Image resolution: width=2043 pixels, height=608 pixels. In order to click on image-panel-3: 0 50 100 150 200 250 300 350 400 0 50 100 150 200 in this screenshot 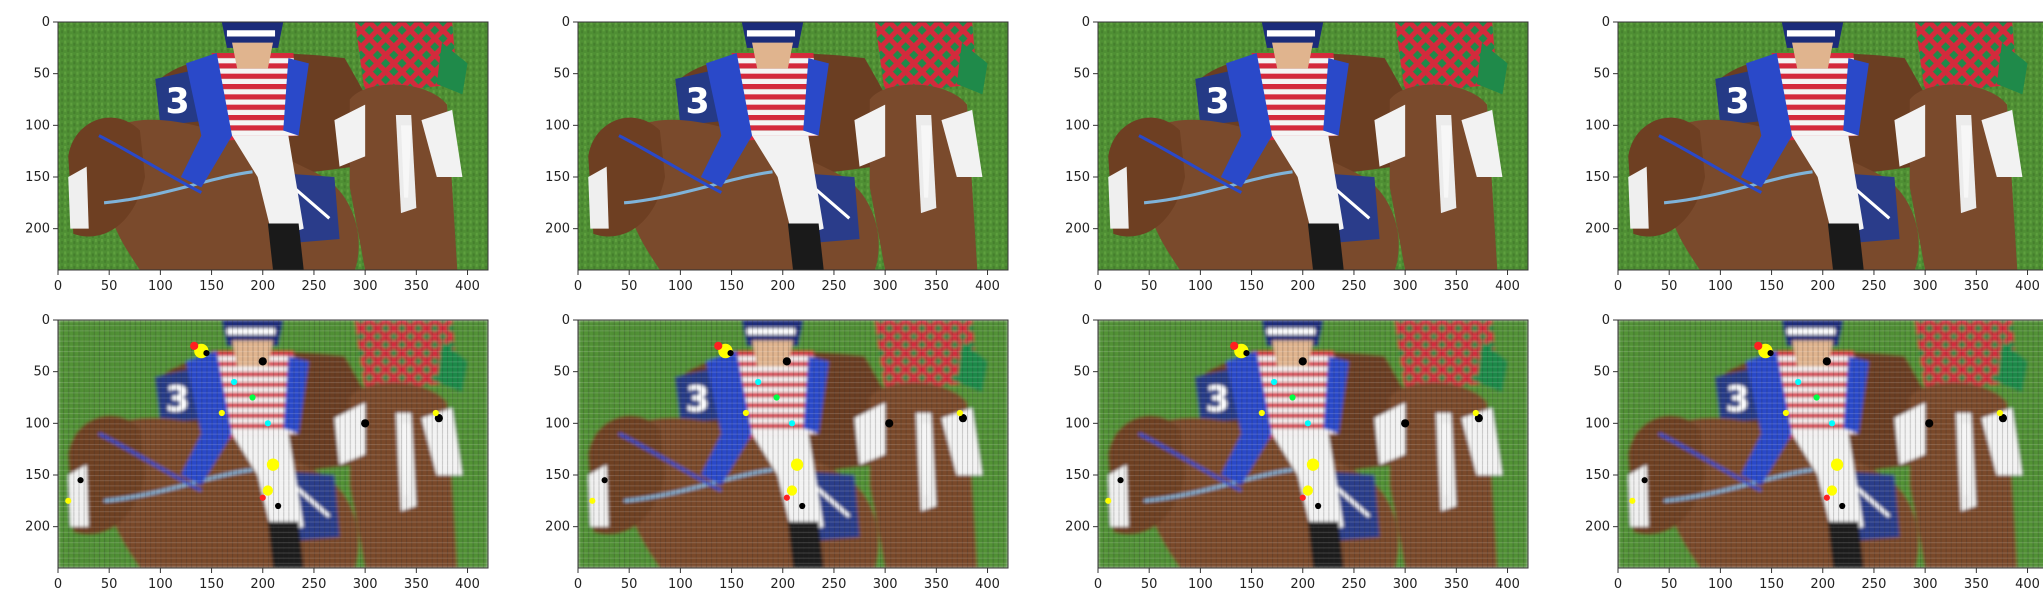, I will do `click(1297, 154)`.